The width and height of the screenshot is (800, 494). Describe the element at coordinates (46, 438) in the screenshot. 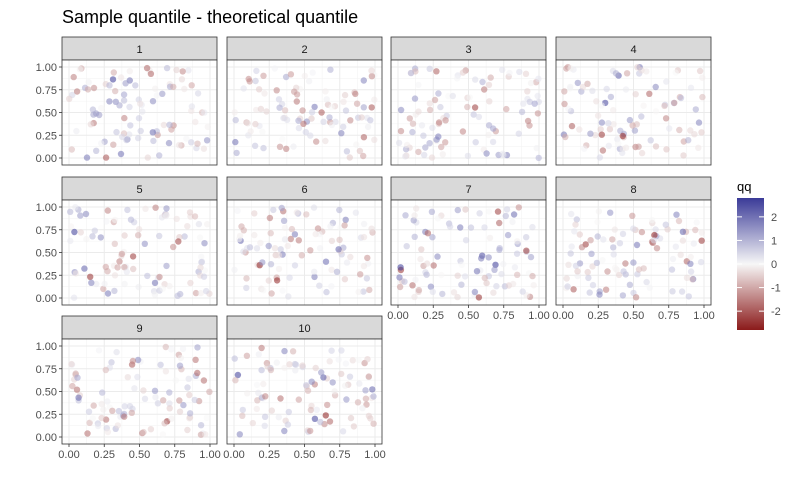

I see `y-tick-label: 0.00` at that location.